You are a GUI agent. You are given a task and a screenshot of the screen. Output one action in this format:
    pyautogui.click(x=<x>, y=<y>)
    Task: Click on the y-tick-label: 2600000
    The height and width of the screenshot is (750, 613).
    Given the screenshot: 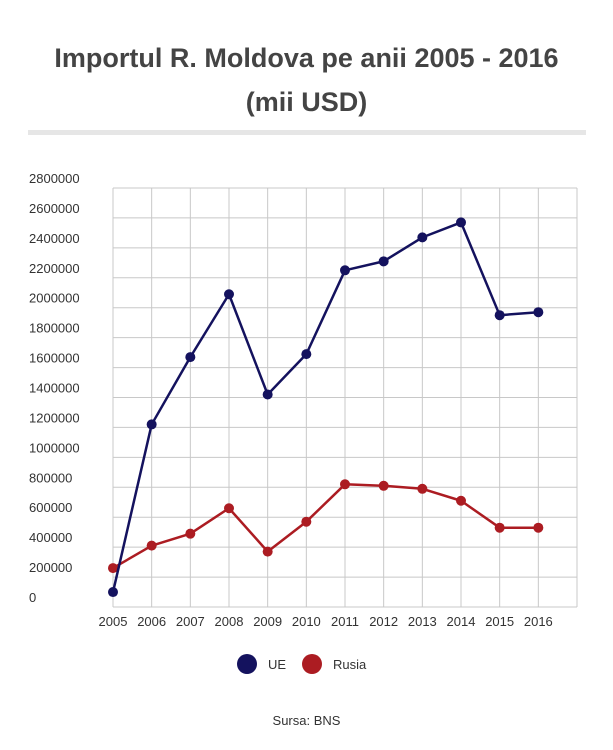 What is the action you would take?
    pyautogui.click(x=54, y=208)
    